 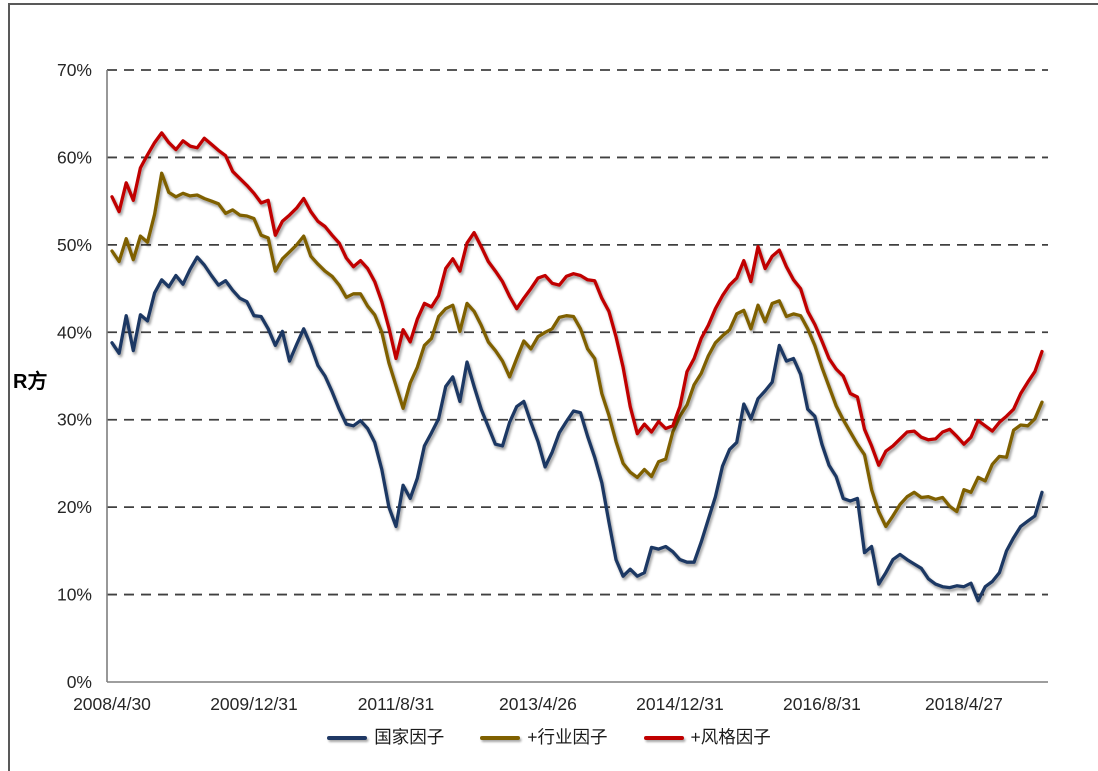 What do you see at coordinates (74, 332) in the screenshot?
I see `y-tick-label: 40%` at bounding box center [74, 332].